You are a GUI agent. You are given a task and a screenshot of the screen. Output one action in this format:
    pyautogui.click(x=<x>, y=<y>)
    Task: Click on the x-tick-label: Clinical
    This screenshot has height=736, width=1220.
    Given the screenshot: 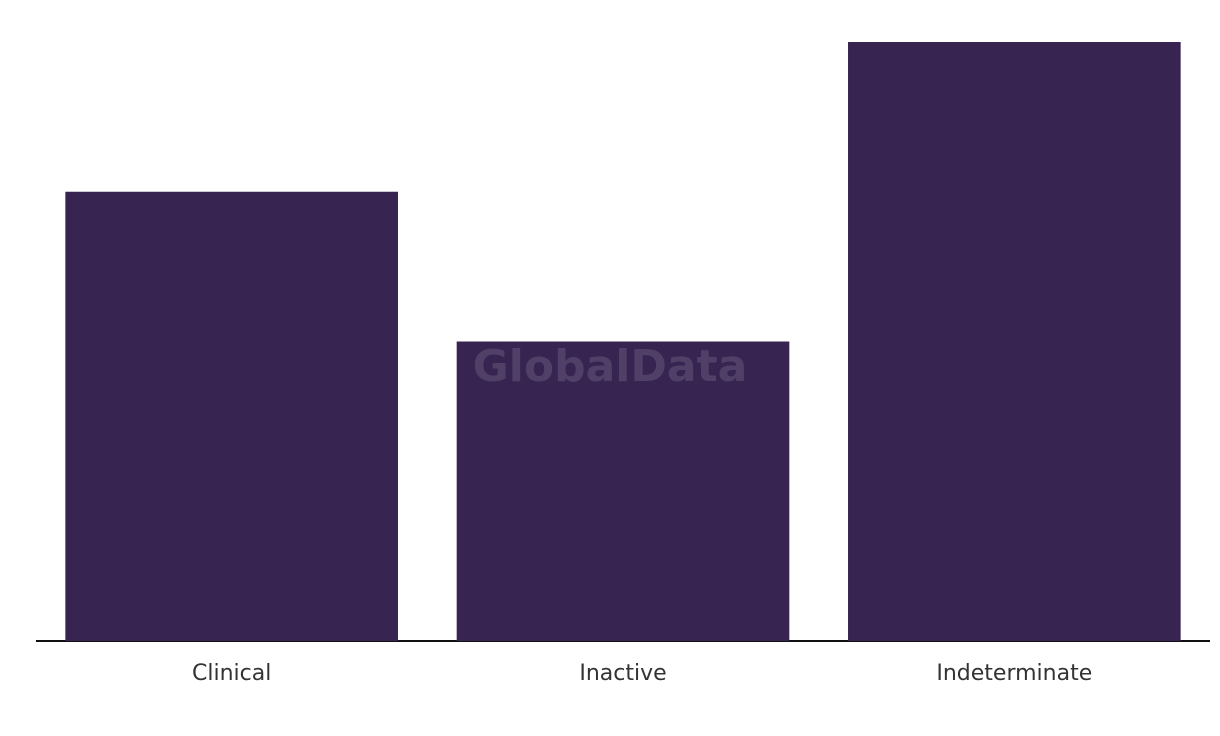 What is the action you would take?
    pyautogui.click(x=231, y=673)
    